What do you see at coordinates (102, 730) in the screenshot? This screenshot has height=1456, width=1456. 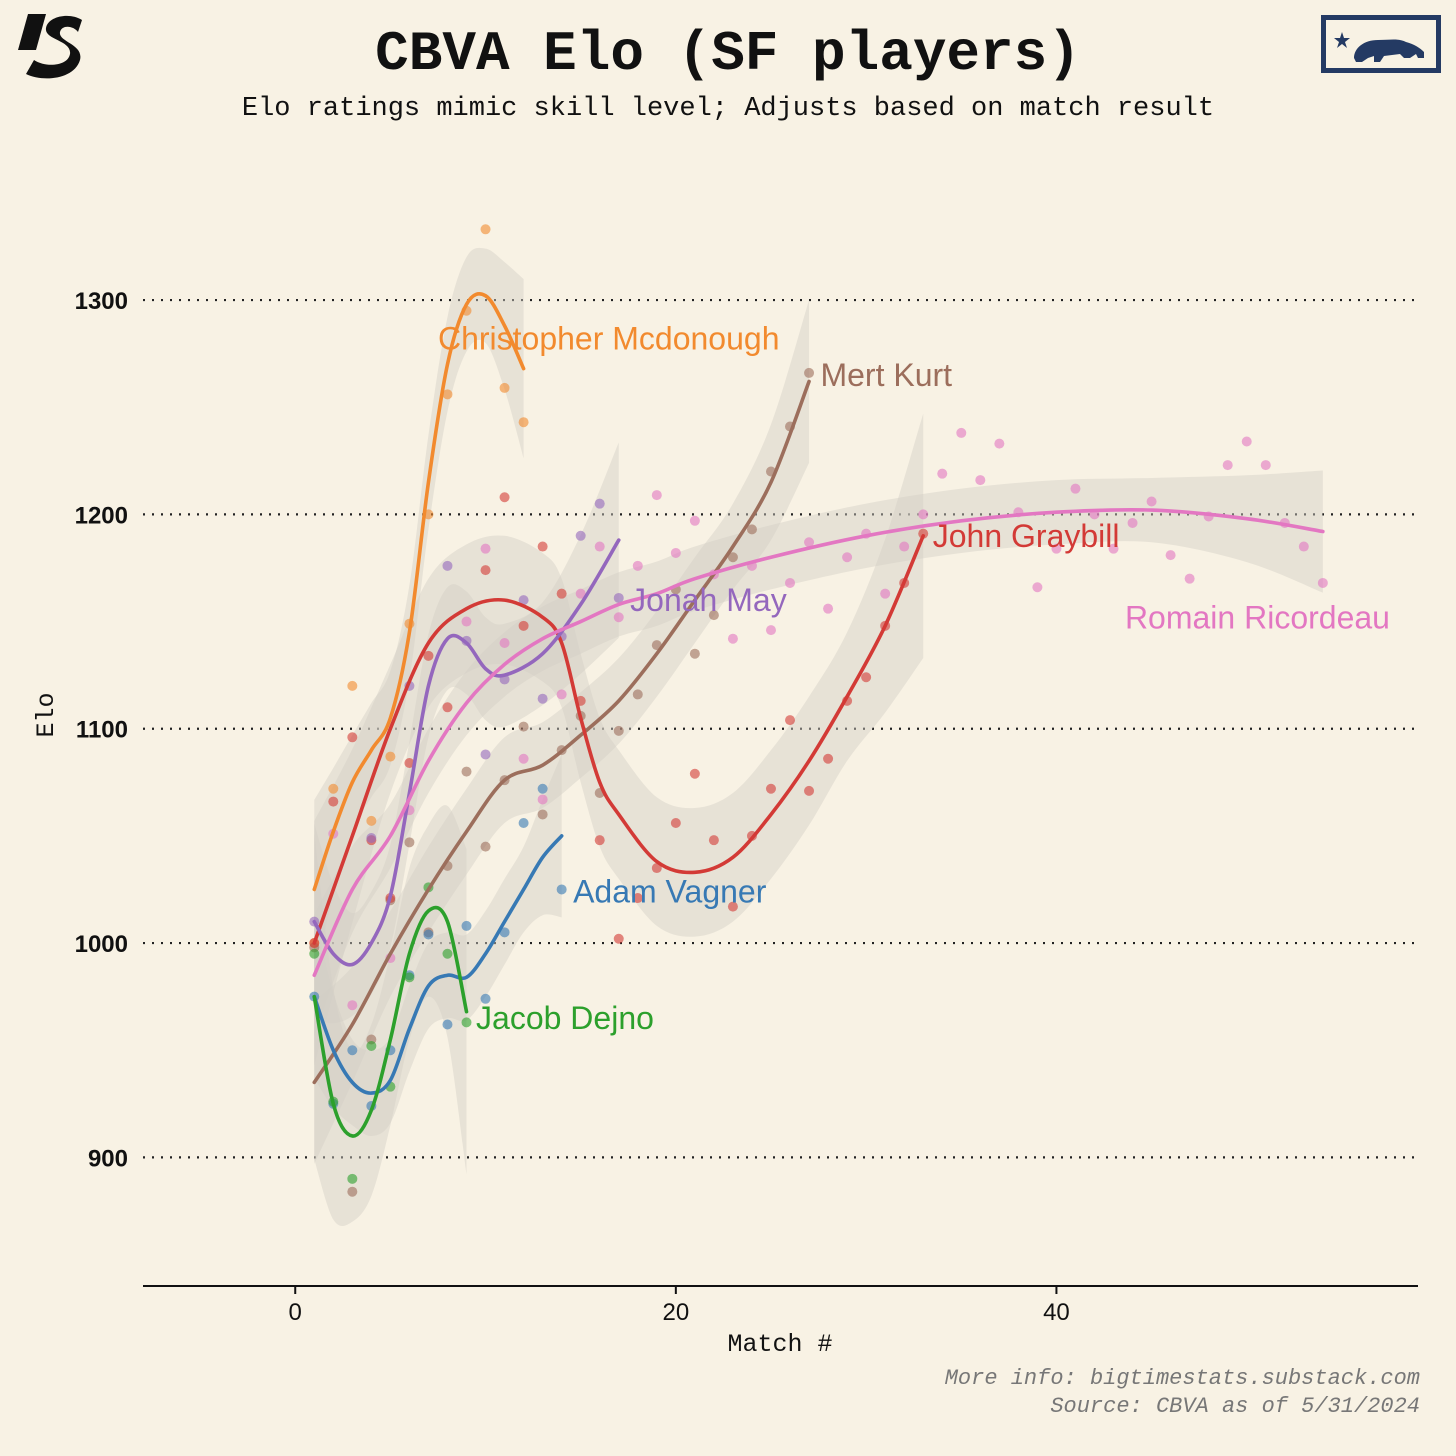 I see `y-tick-label: 1100` at bounding box center [102, 730].